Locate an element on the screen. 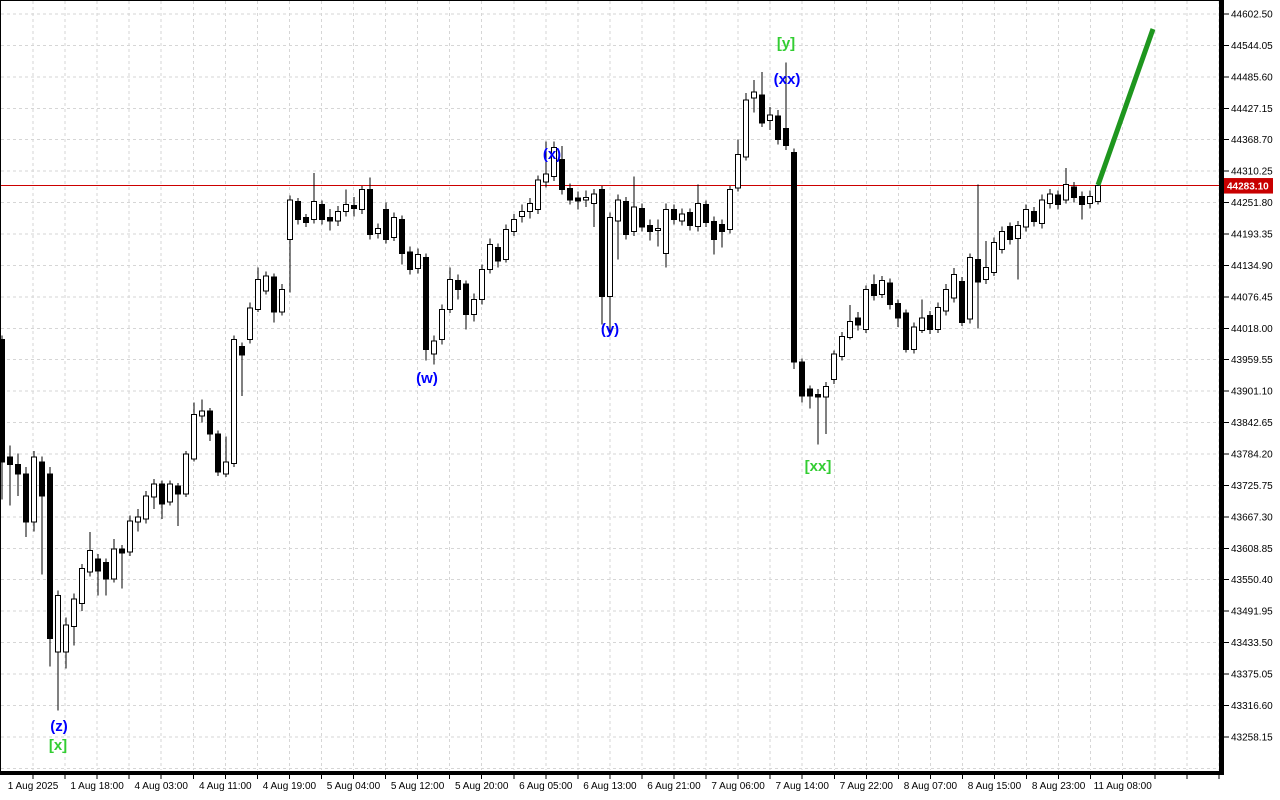  projection-trendline is located at coordinates (1125, 107).